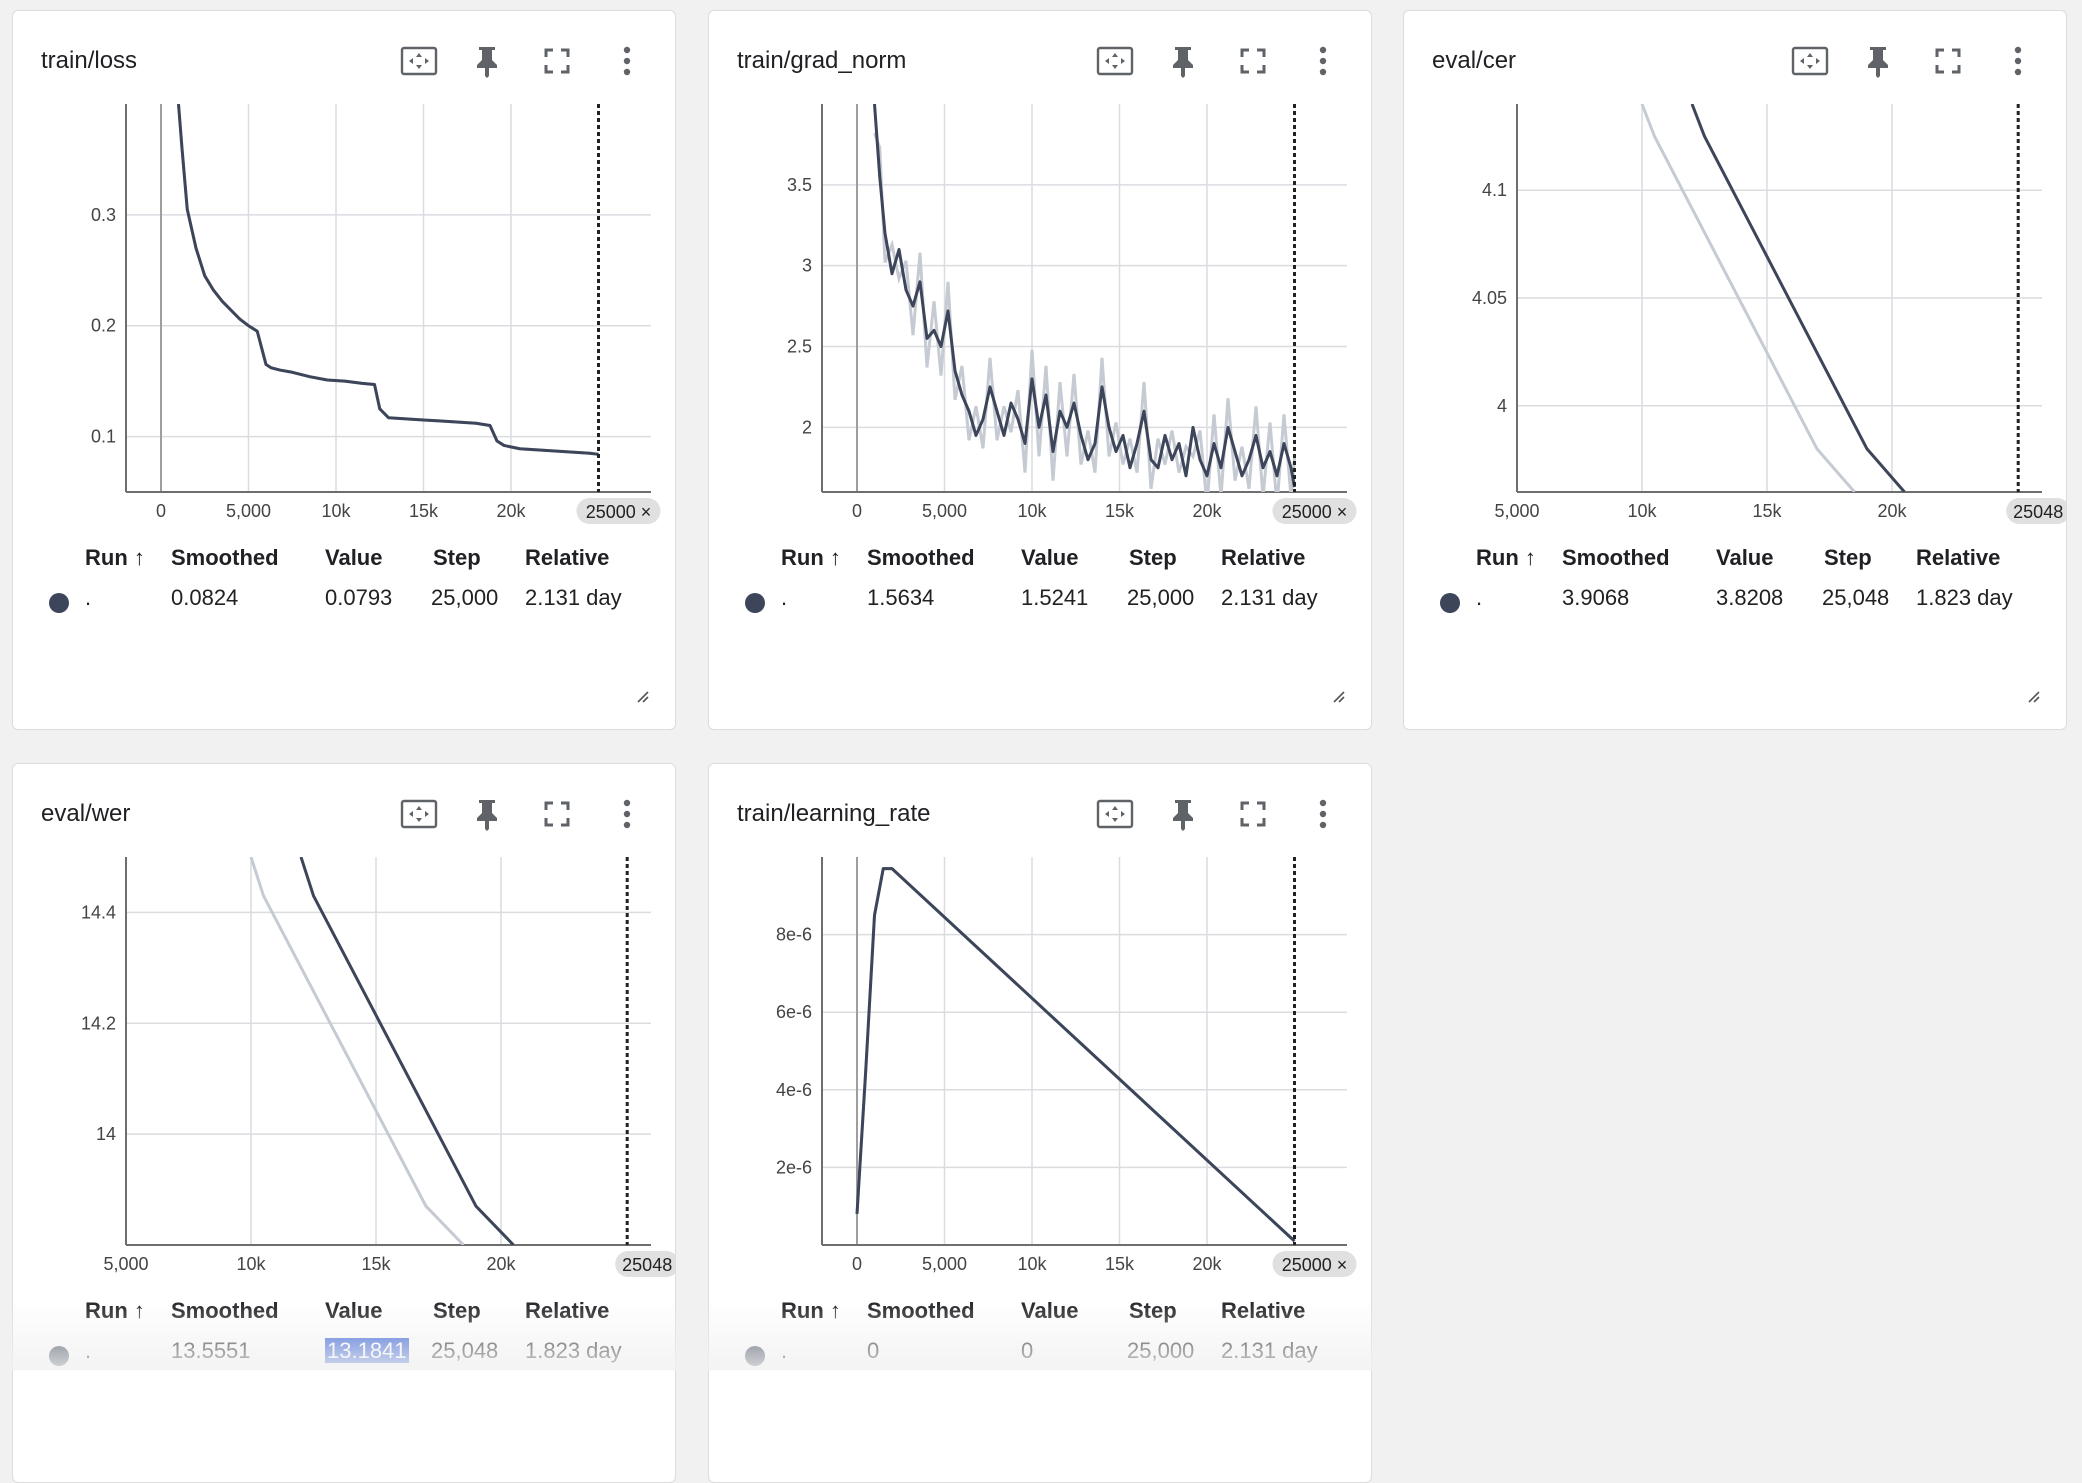  I want to click on chart-train-grad-norm: 0 5,000 10k 15k 20k 2 2.5 3 3.5 25000 ×, so click(1040, 319).